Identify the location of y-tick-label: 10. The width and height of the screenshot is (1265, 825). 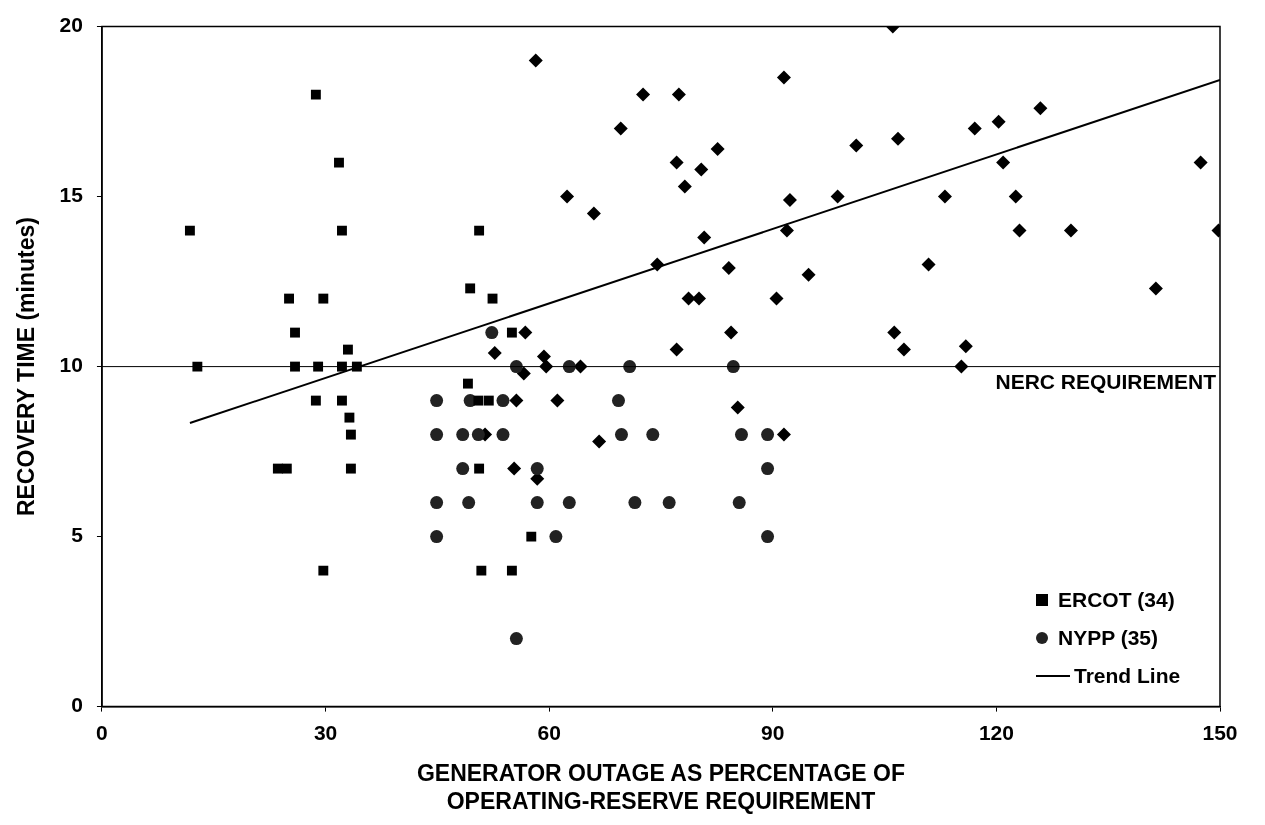
(71, 365).